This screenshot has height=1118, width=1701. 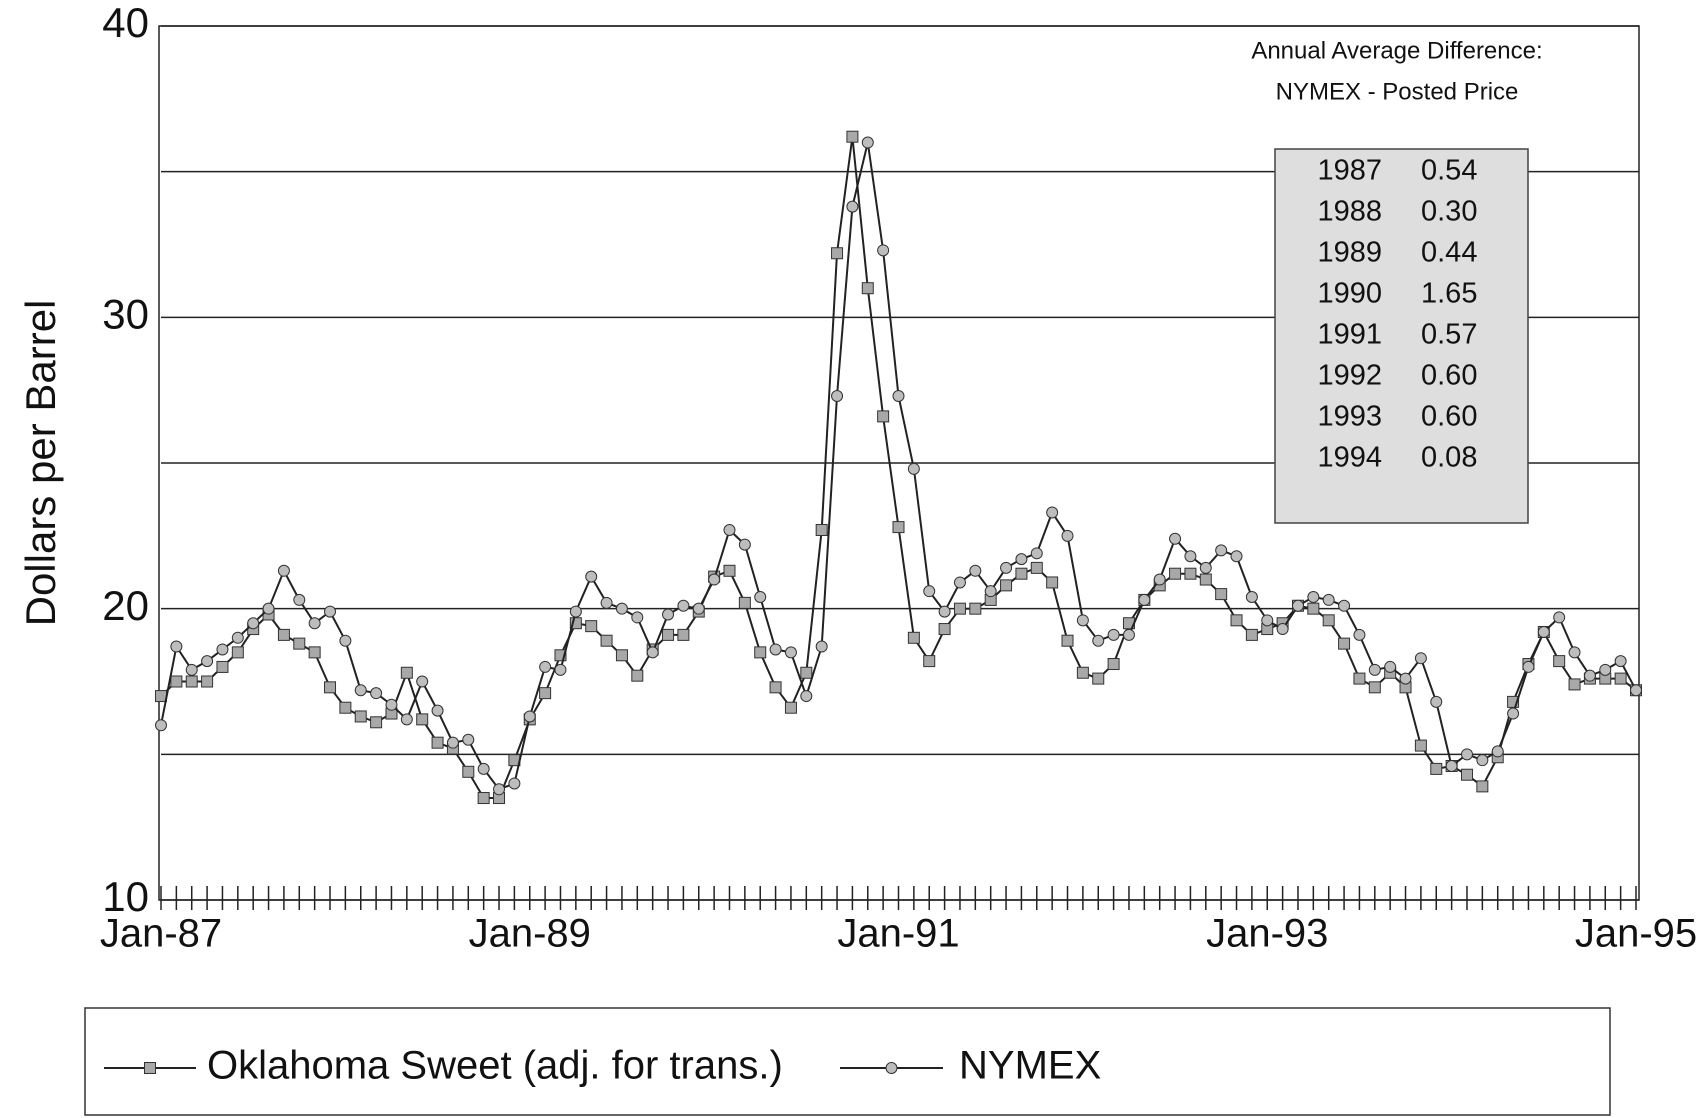 I want to click on annotation-value: 0.30, so click(x=1449, y=212).